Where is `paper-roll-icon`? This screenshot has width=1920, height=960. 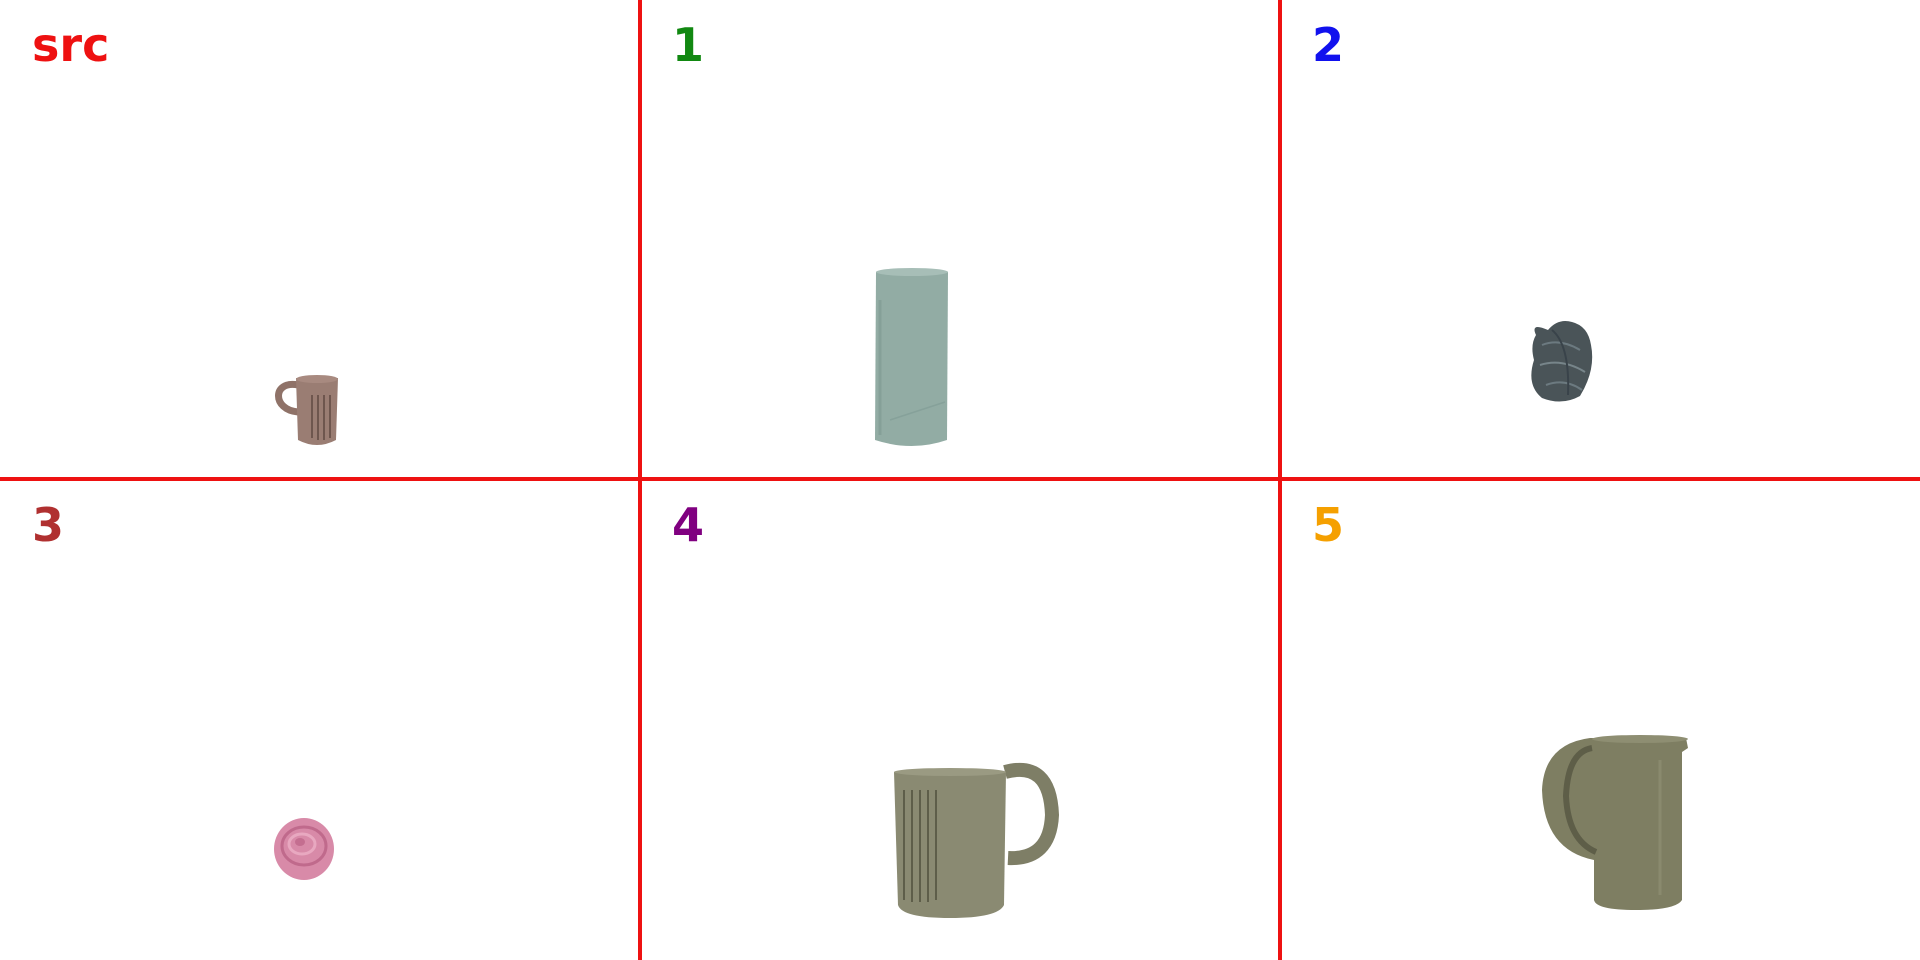
paper-roll-icon is located at coordinates (911, 357).